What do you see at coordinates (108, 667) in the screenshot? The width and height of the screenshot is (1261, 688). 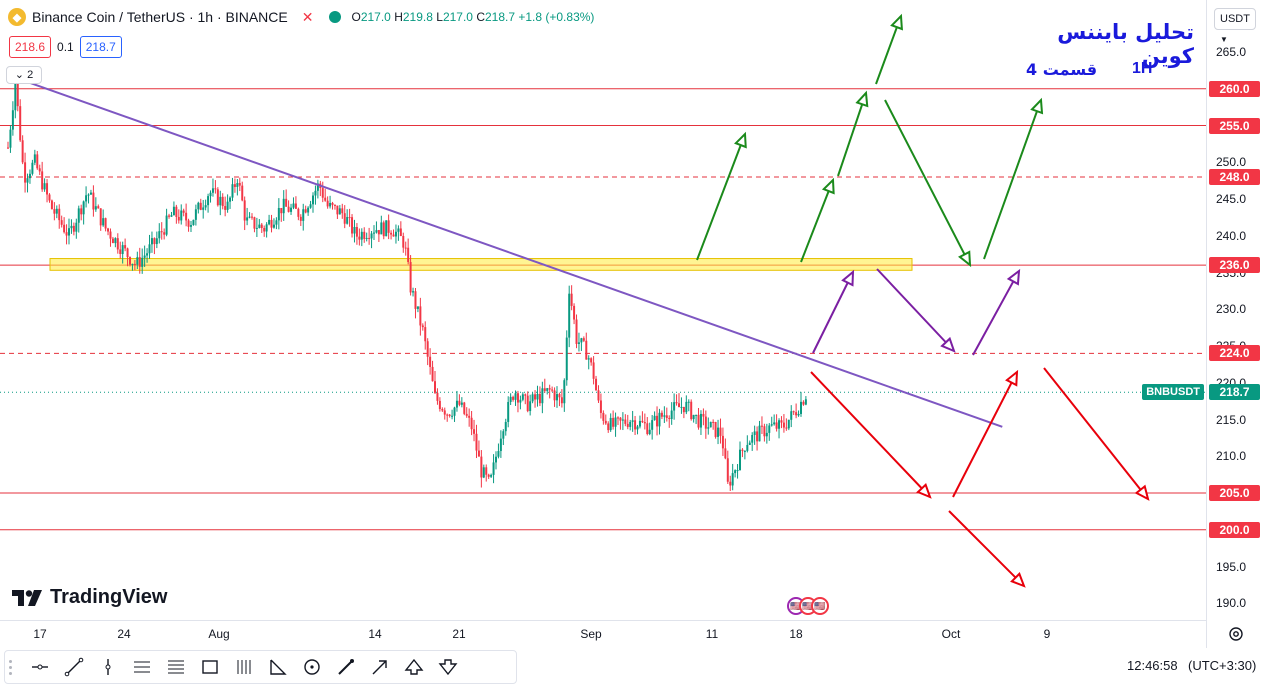 I see `vertical-line-tool` at bounding box center [108, 667].